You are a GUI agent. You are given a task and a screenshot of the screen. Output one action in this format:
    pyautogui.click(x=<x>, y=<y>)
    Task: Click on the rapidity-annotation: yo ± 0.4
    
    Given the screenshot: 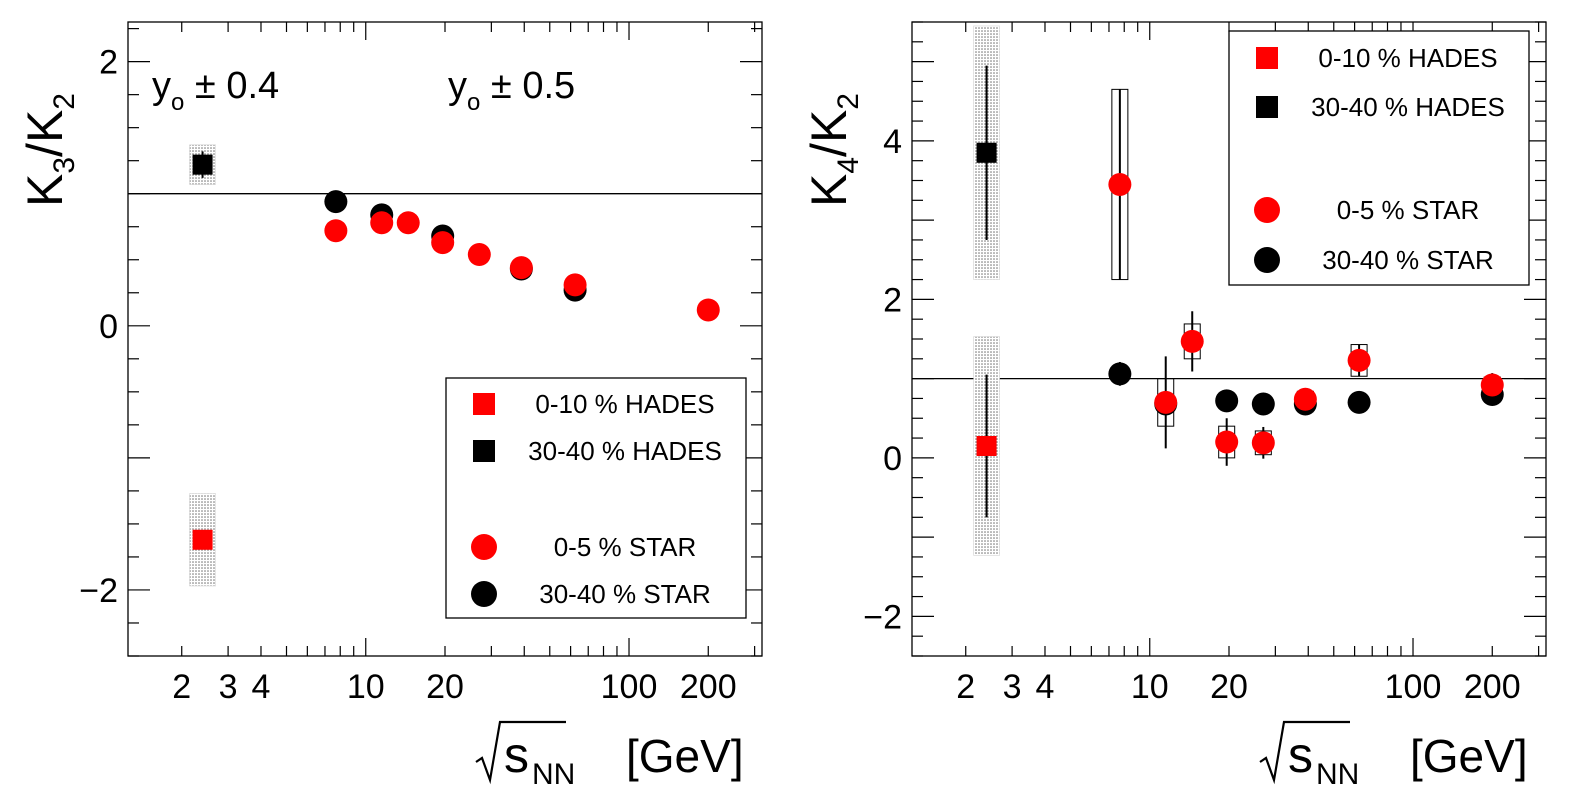 What is the action you would take?
    pyautogui.click(x=215, y=90)
    